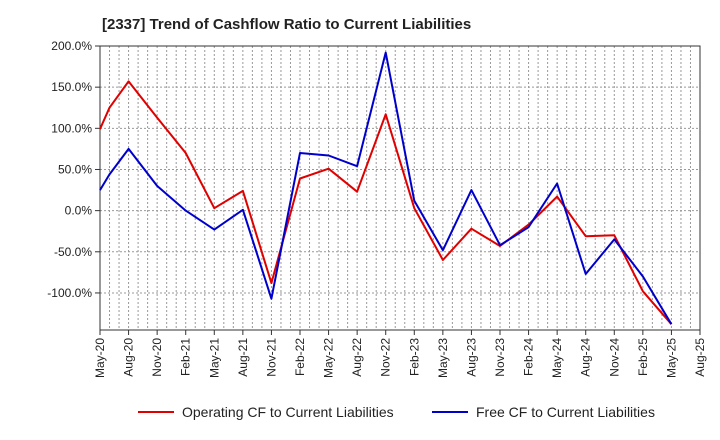 This screenshot has width=720, height=440. I want to click on x-tick-label: Nov-23, so click(500, 357).